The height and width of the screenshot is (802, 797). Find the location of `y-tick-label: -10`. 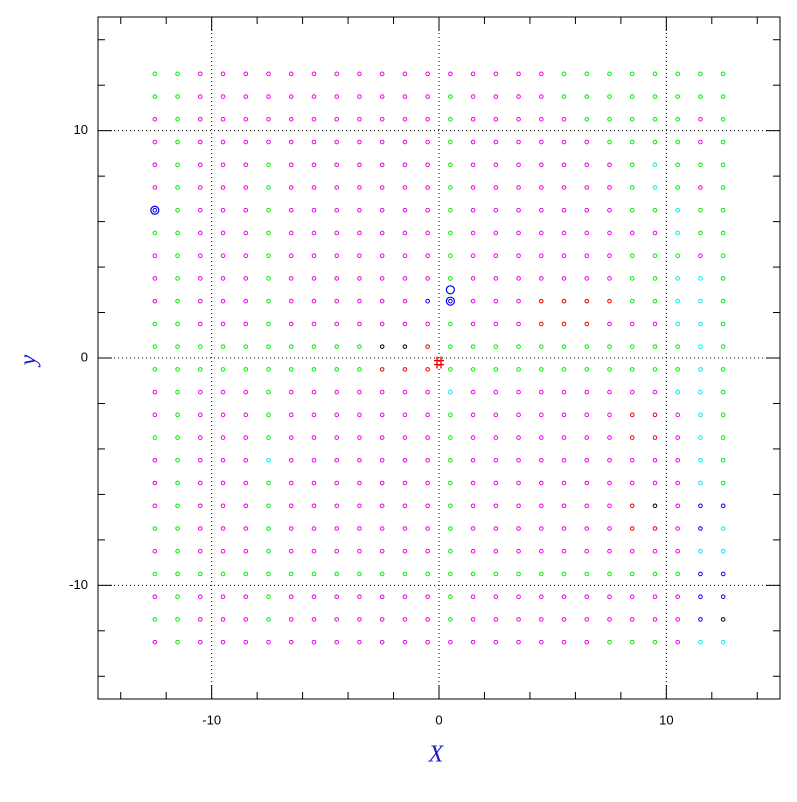

y-tick-label: -10 is located at coordinates (78, 584).